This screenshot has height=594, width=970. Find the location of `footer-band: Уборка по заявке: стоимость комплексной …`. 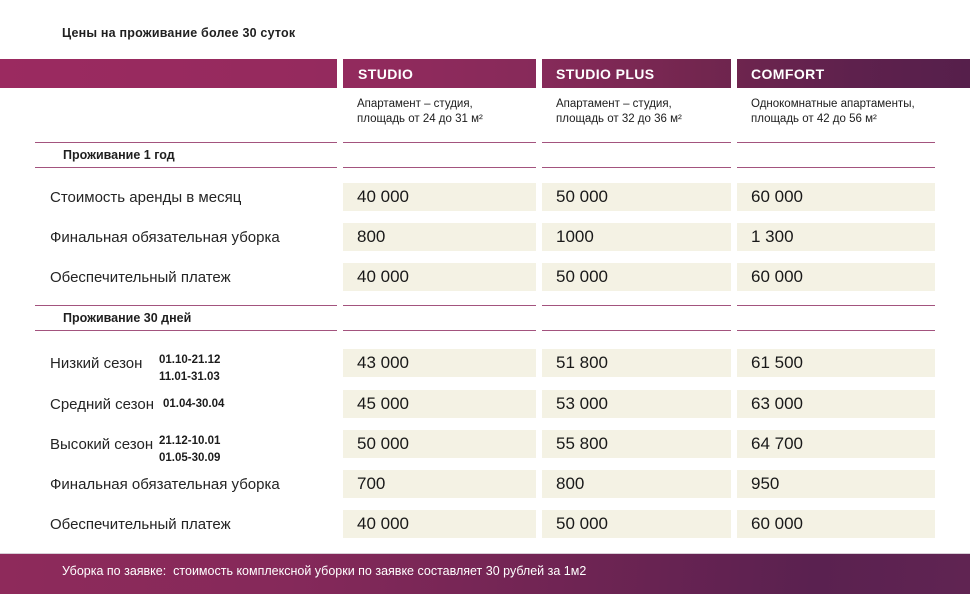

footer-band: Уборка по заявке: стоимость комплексной … is located at coordinates (485, 573).